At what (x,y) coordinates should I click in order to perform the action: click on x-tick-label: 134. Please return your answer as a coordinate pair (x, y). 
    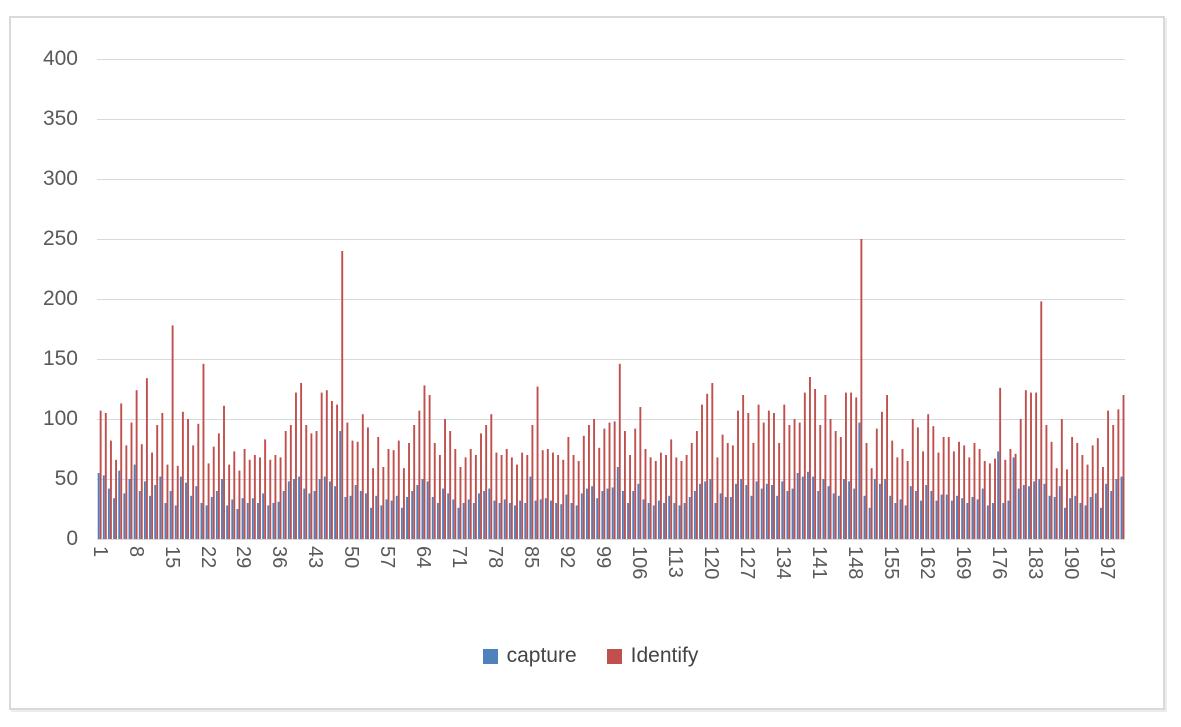
    Looking at the image, I should click on (783, 563).